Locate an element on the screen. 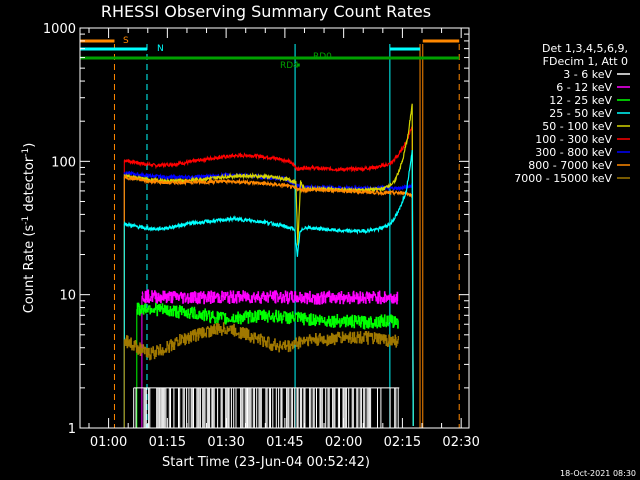 The height and width of the screenshot is (480, 640). legend-entry-label: 7000 - 15000 keV is located at coordinates (563, 178).